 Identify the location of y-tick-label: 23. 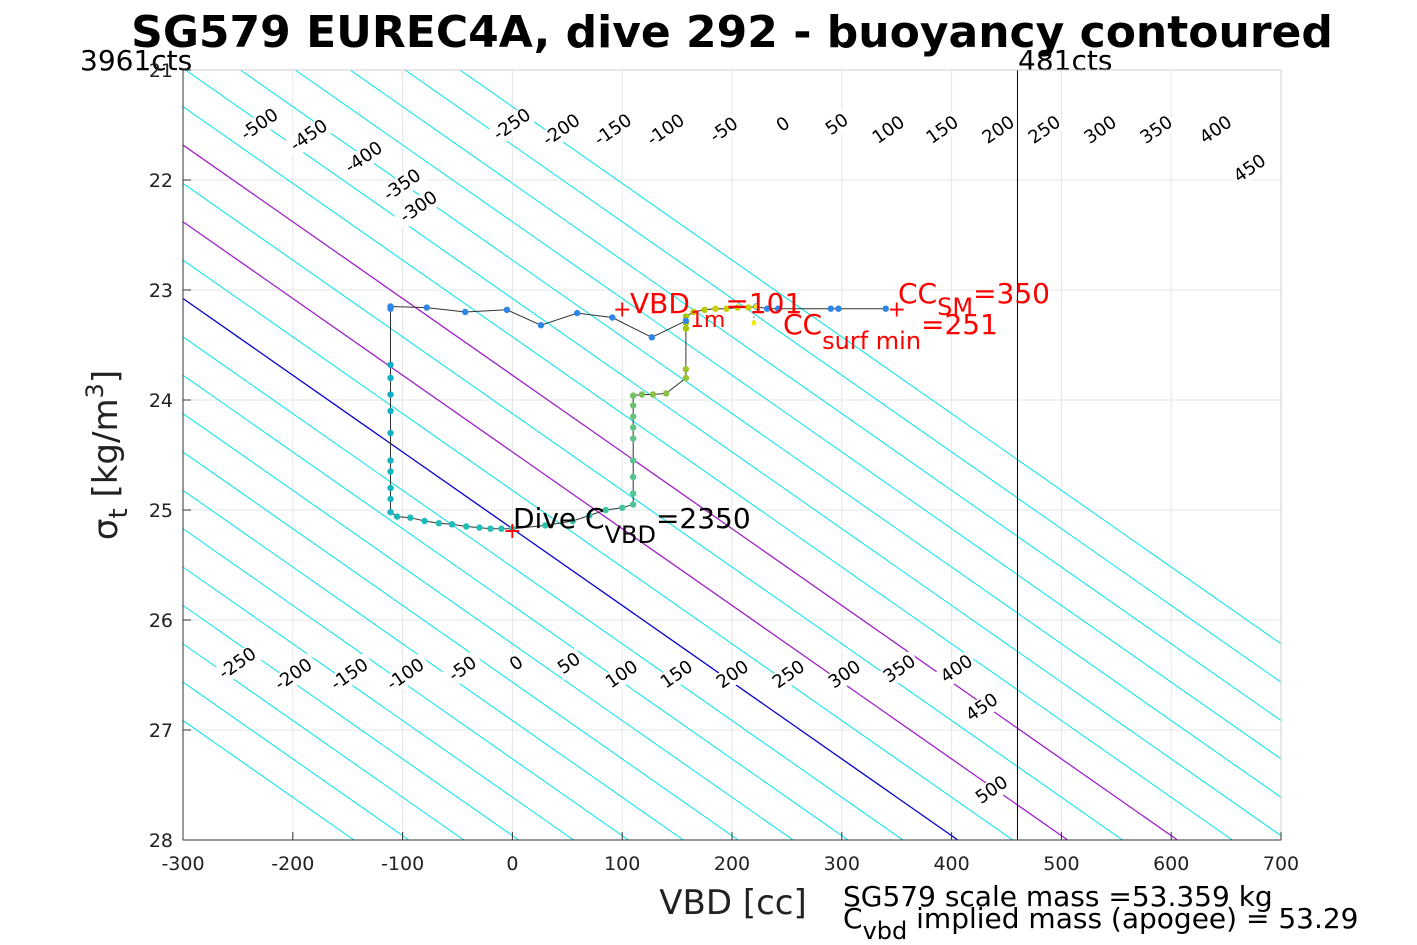
(161, 291).